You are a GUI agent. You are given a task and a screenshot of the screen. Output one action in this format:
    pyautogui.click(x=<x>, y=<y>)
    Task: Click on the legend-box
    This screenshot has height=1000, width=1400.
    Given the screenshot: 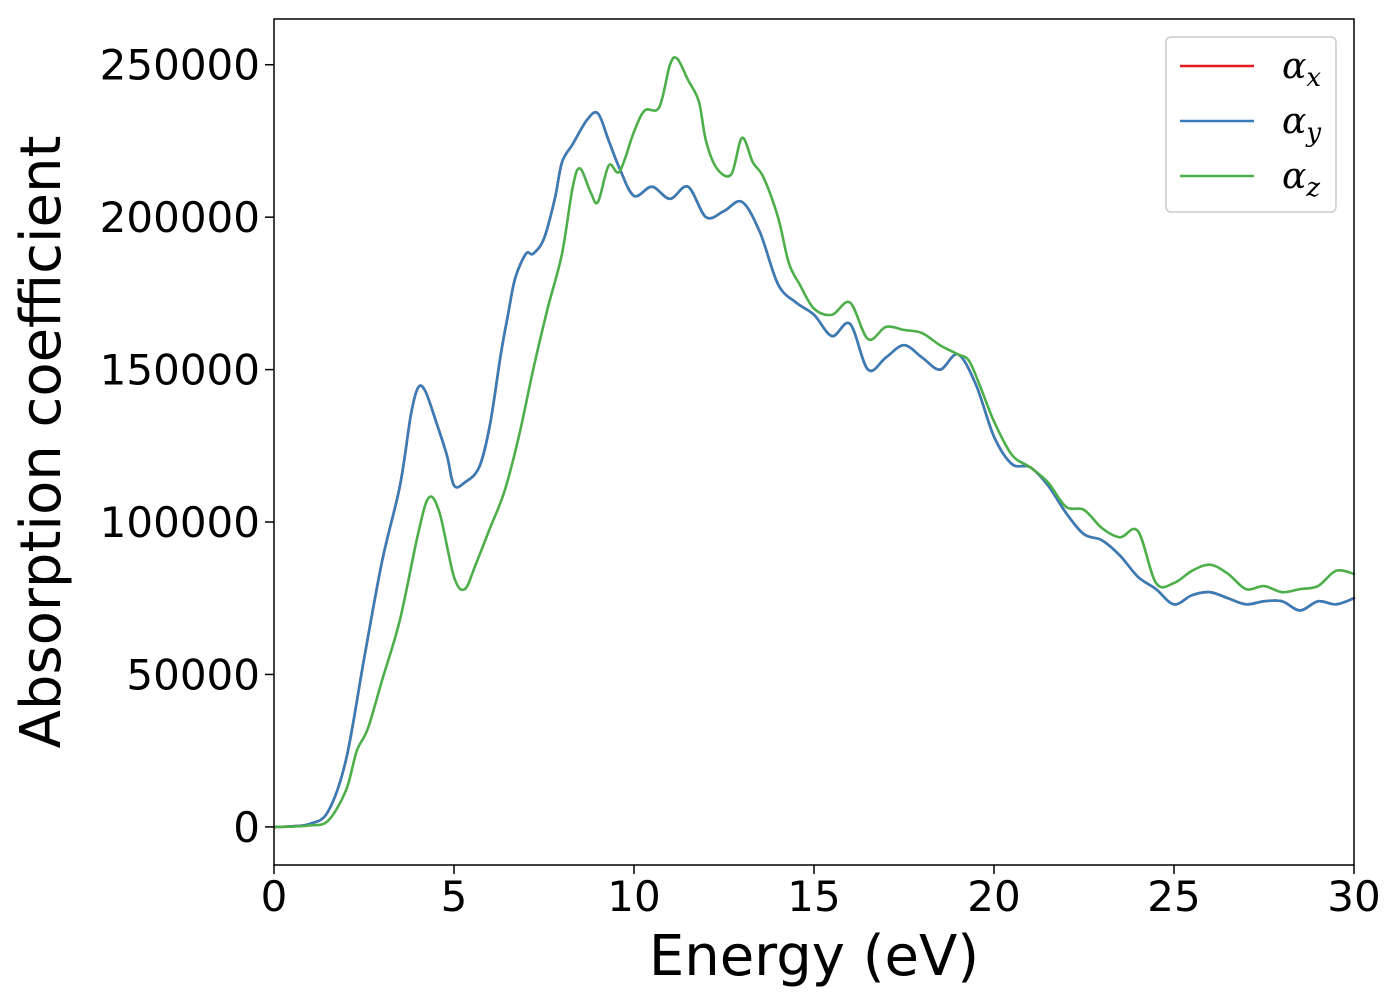 What is the action you would take?
    pyautogui.click(x=1251, y=124)
    